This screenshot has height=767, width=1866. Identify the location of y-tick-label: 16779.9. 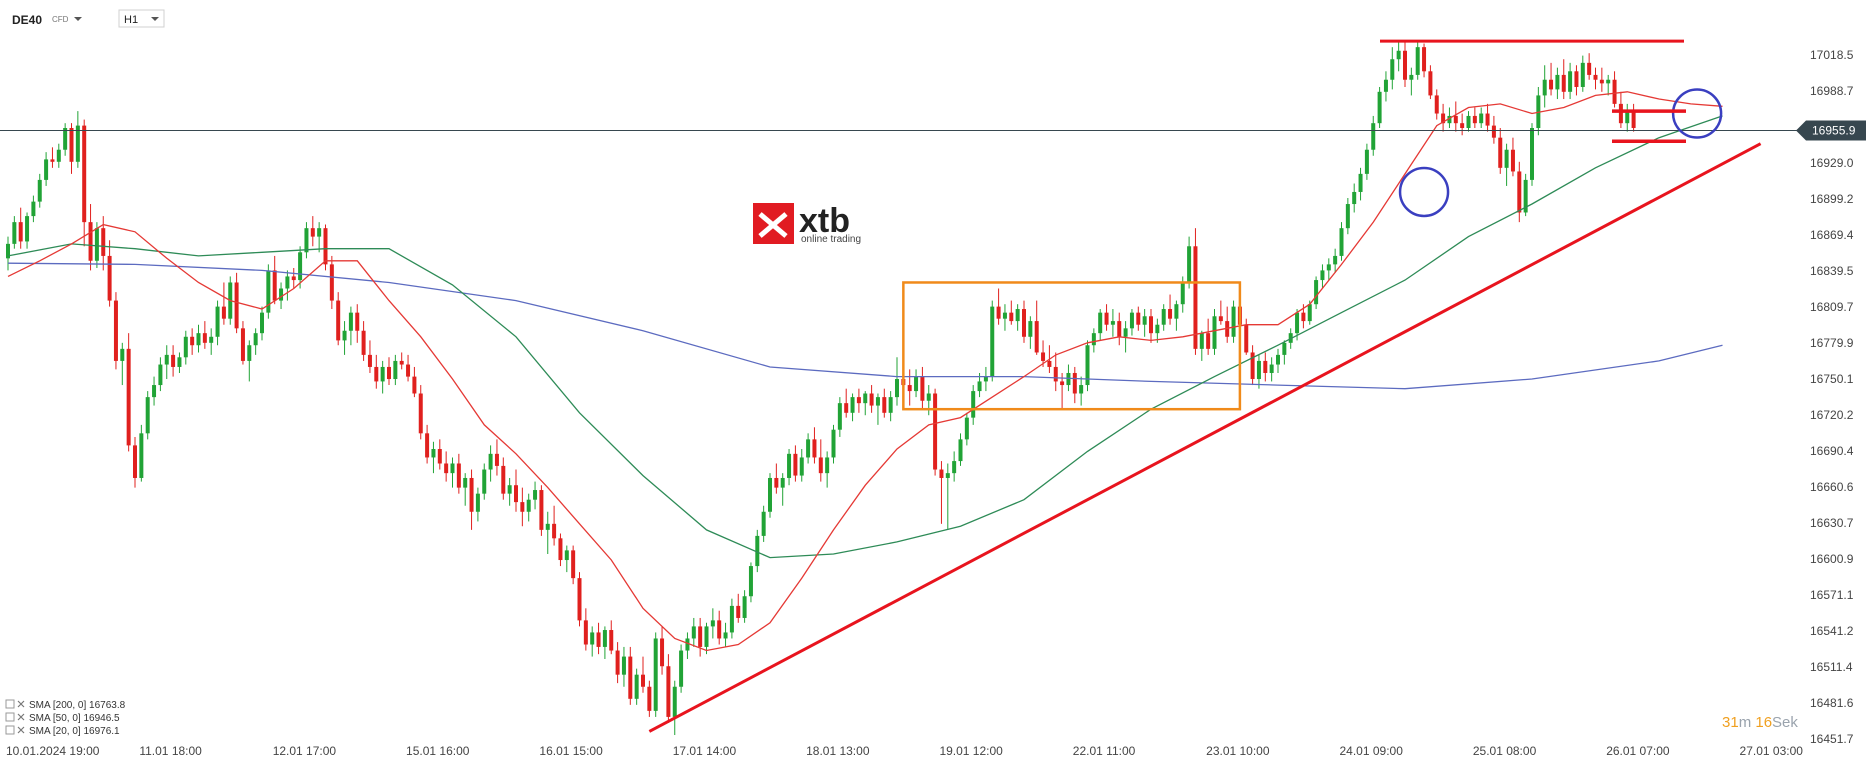
(1832, 343).